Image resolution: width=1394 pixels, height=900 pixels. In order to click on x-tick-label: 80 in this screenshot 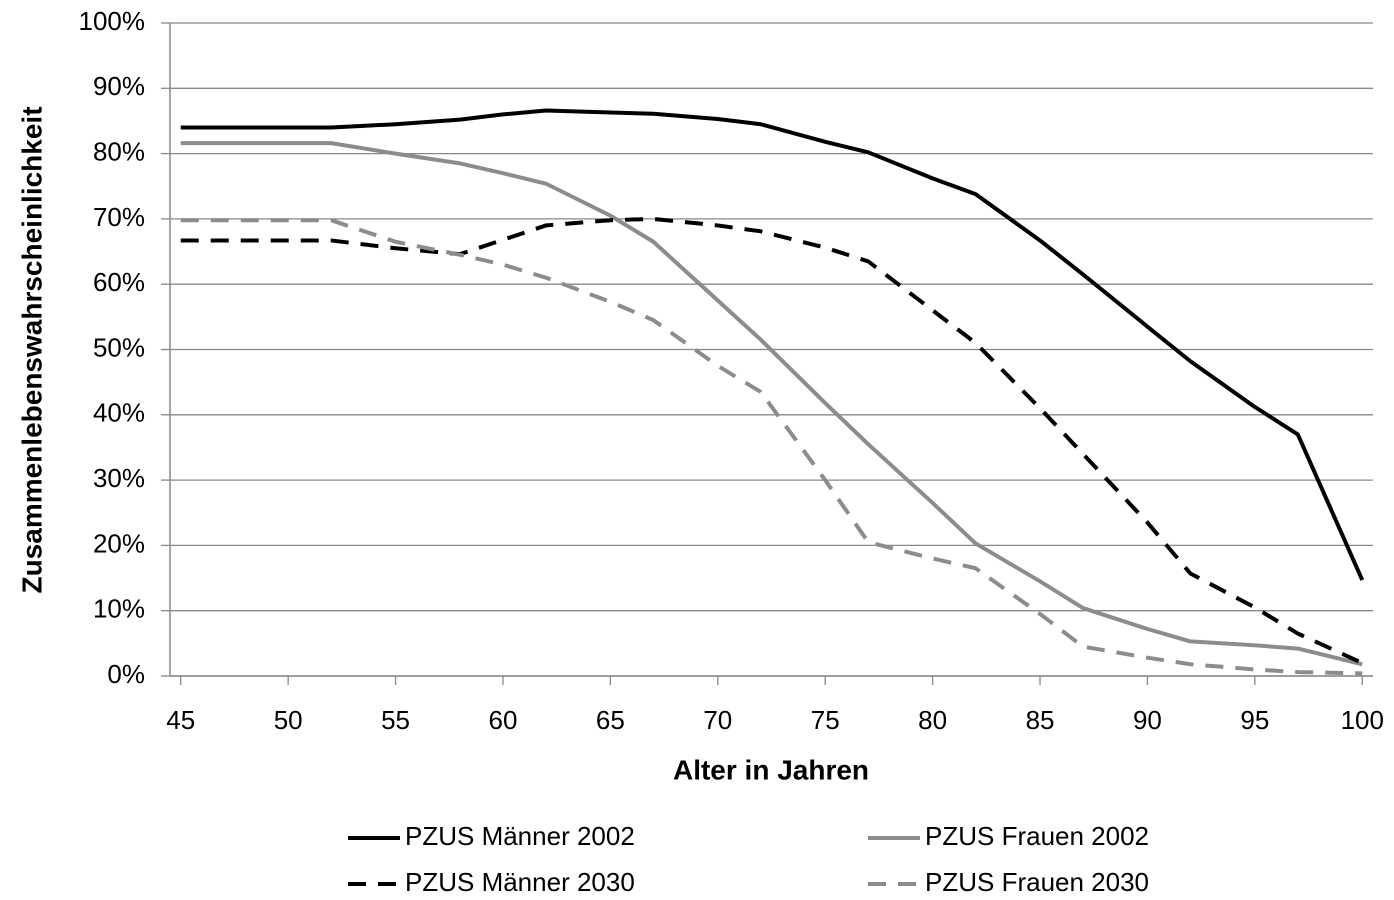, I will do `click(932, 720)`.